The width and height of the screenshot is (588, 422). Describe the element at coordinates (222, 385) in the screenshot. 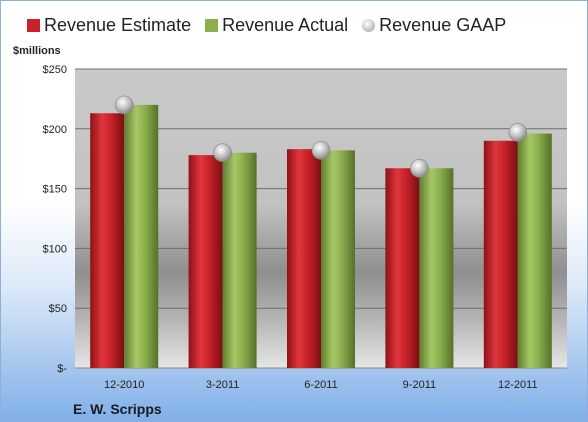

I see `x-tick-label: 3-2011` at that location.